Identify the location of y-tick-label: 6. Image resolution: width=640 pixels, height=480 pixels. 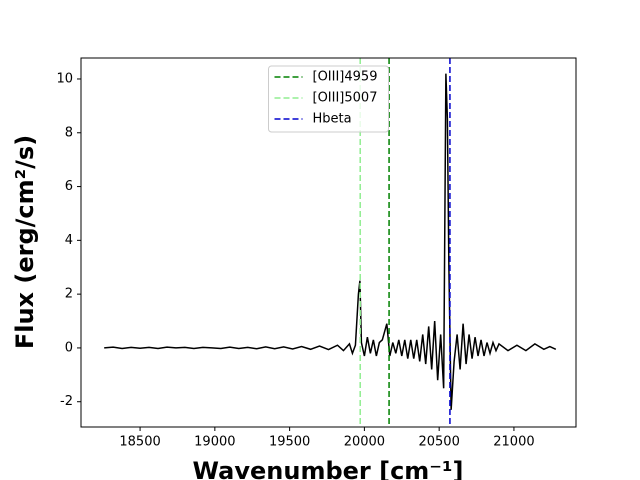
(69, 186).